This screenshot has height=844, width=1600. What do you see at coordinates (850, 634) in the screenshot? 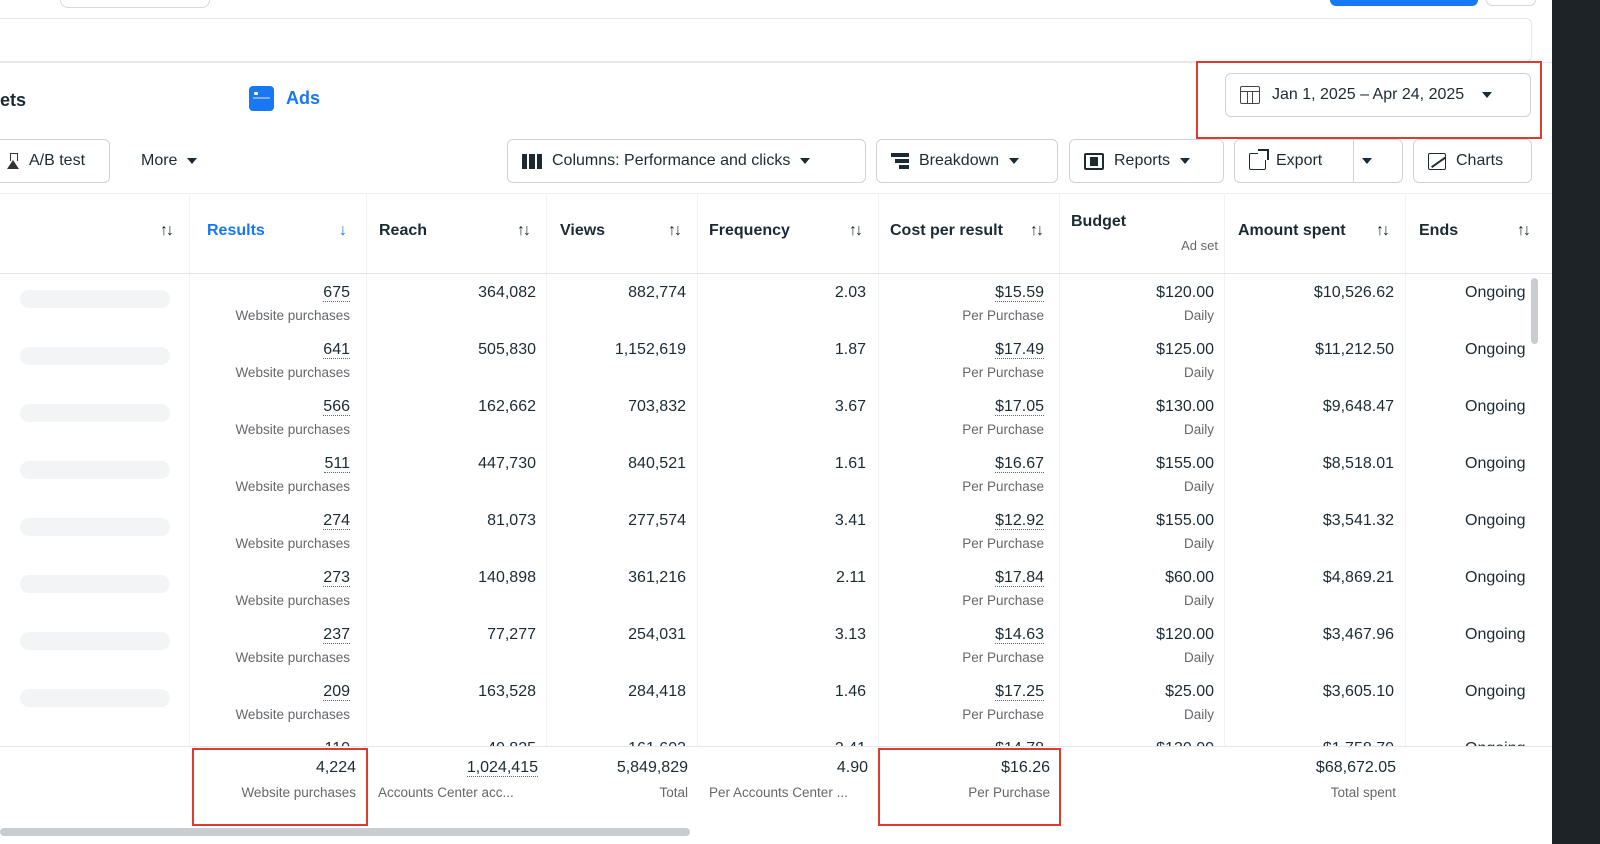
I see `cell-frequency-value: 3.13` at bounding box center [850, 634].